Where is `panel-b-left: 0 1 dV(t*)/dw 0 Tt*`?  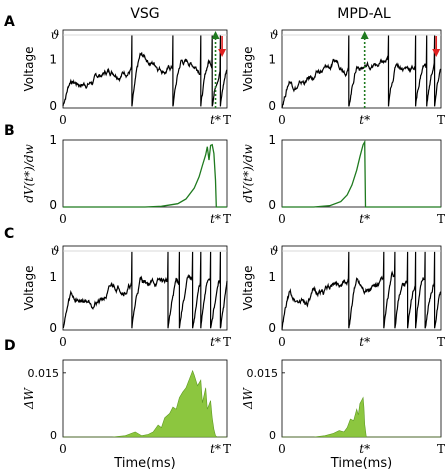
panel-b-left: 0 1 dV(t*)/dw 0 Tt* is located at coordinates (126, 179).